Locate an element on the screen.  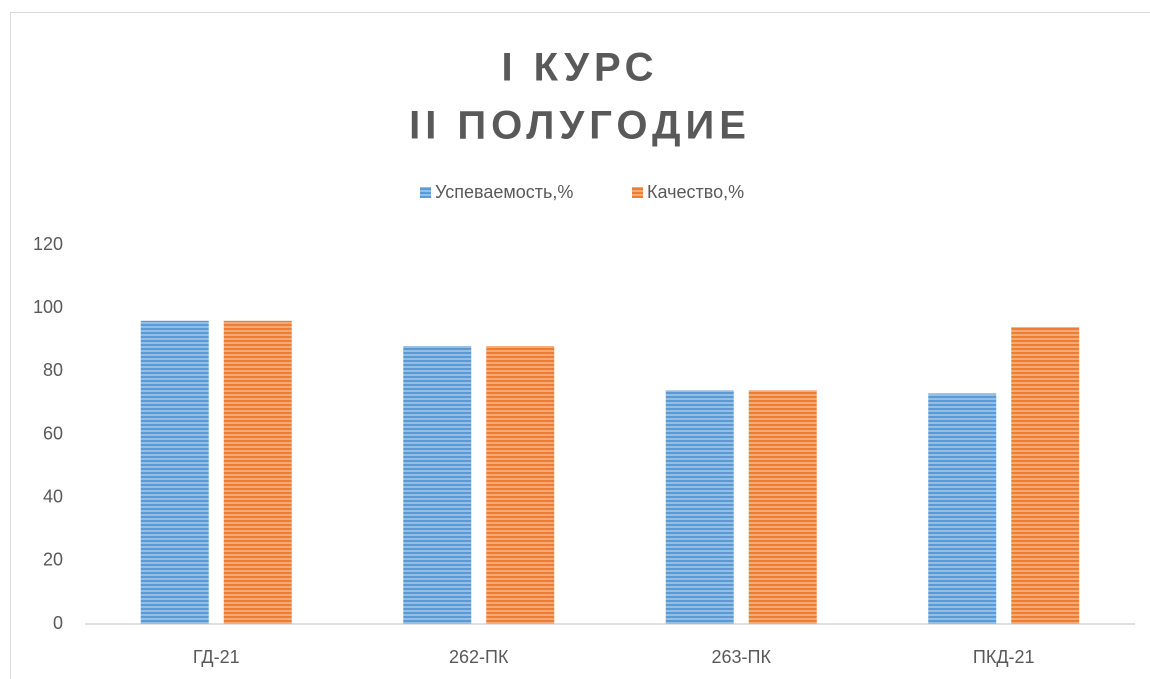
y-tick-label: 40 is located at coordinates (53, 496).